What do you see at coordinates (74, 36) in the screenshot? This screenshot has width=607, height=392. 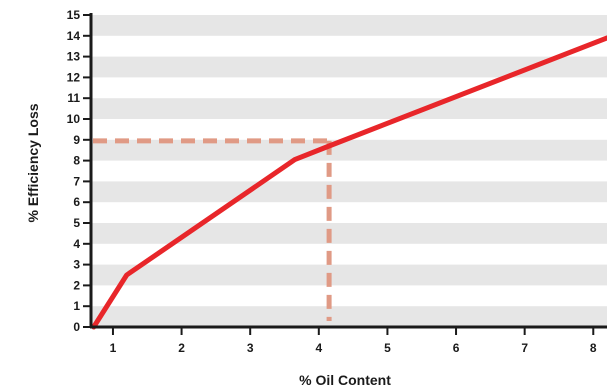 I see `y-tick-label: 14` at bounding box center [74, 36].